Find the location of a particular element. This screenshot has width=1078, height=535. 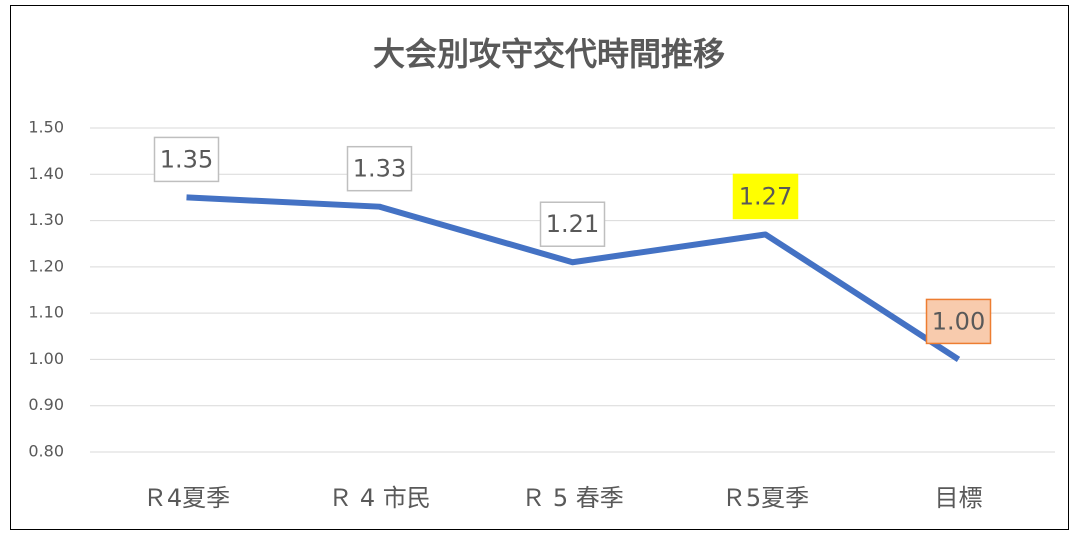

y-tick-label: 1.40 is located at coordinates (46, 173).